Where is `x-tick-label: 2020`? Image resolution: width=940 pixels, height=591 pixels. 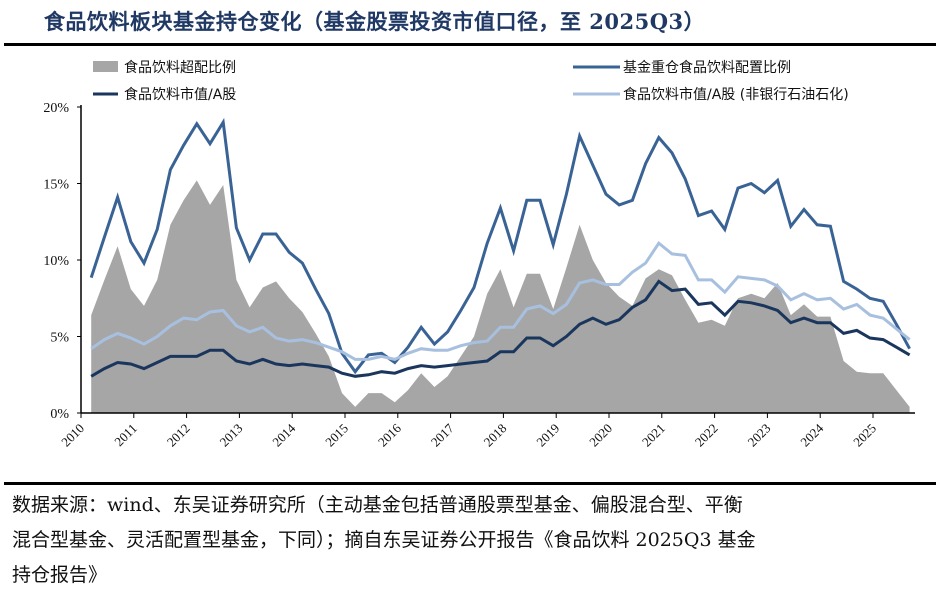 x-tick-label: 2020 is located at coordinates (600, 435).